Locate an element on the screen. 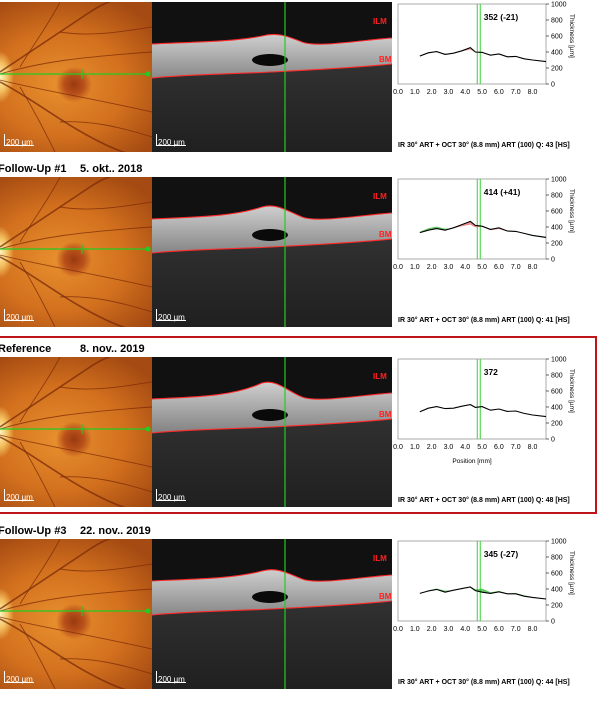 The height and width of the screenshot is (702, 606). thickness-diff-area is located at coordinates (449, 591).